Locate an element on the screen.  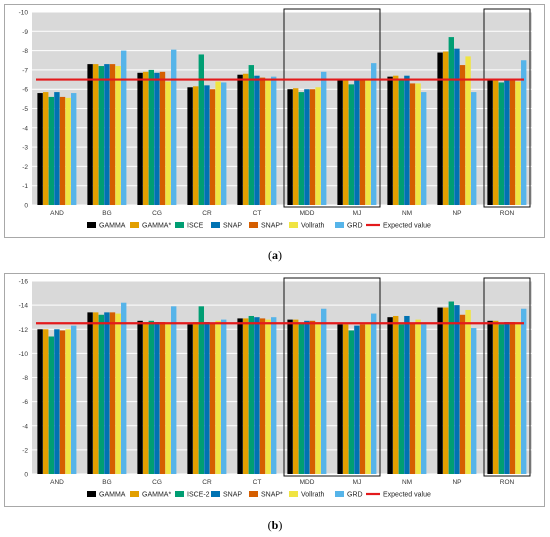
bar-snap-mdd is located at coordinates (307, 397).